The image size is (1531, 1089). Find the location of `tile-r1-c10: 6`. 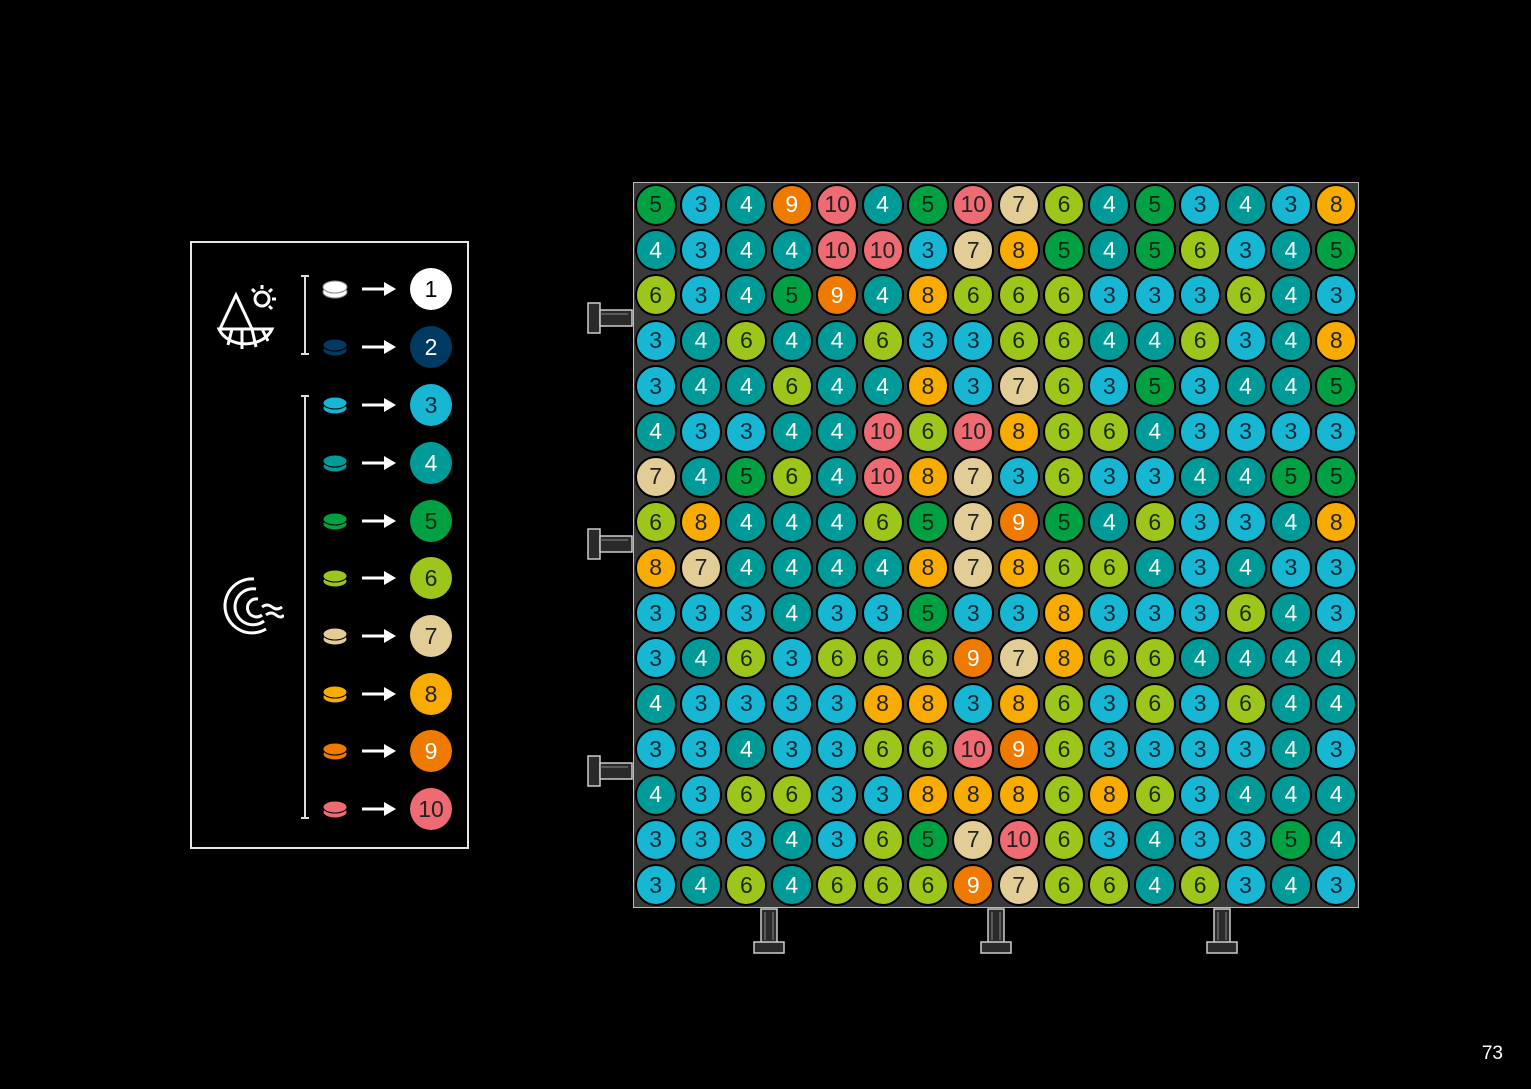

tile-r1-c10: 6 is located at coordinates (1064, 204).